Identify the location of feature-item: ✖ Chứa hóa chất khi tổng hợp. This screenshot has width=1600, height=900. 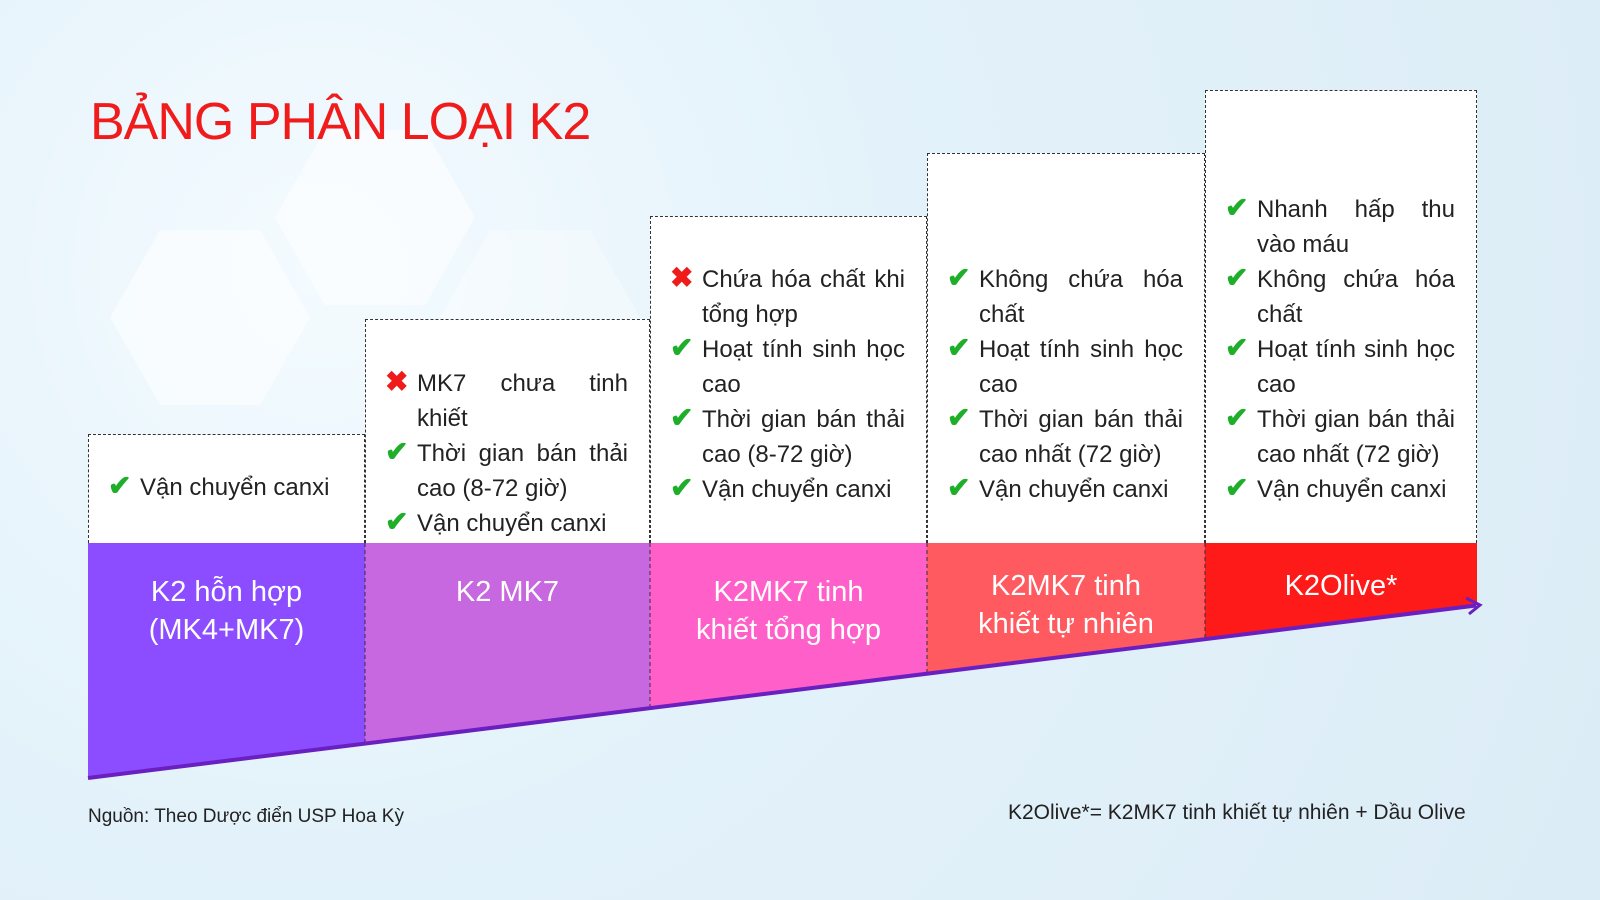
(787, 297).